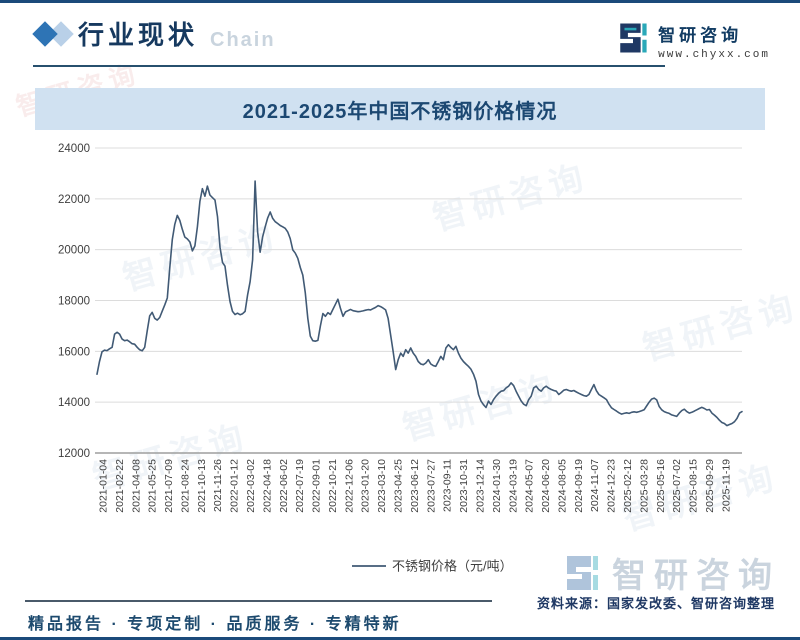 The image size is (800, 640). I want to click on header-watermark-text: Chain, so click(243, 40).